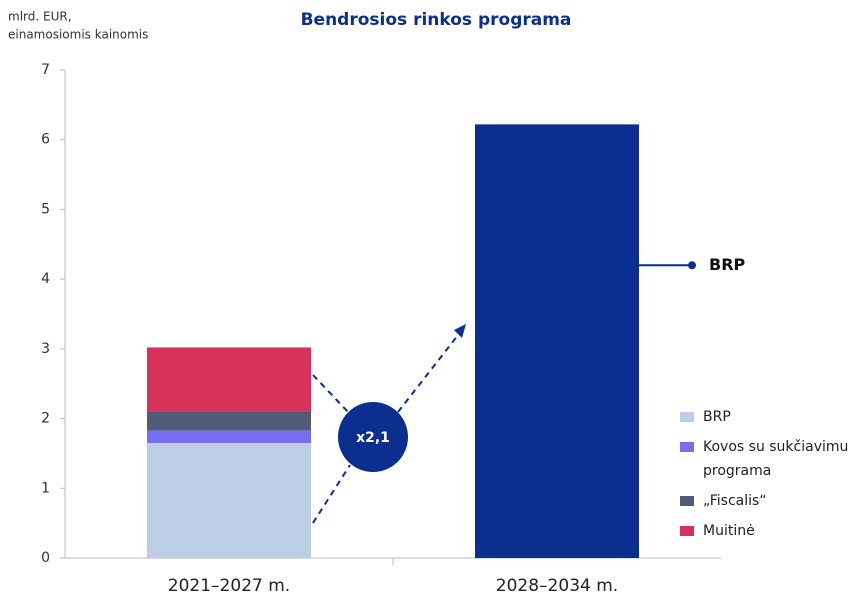 This screenshot has height=595, width=856. Describe the element at coordinates (765, 531) in the screenshot. I see `legend-item: Muitinė` at that location.